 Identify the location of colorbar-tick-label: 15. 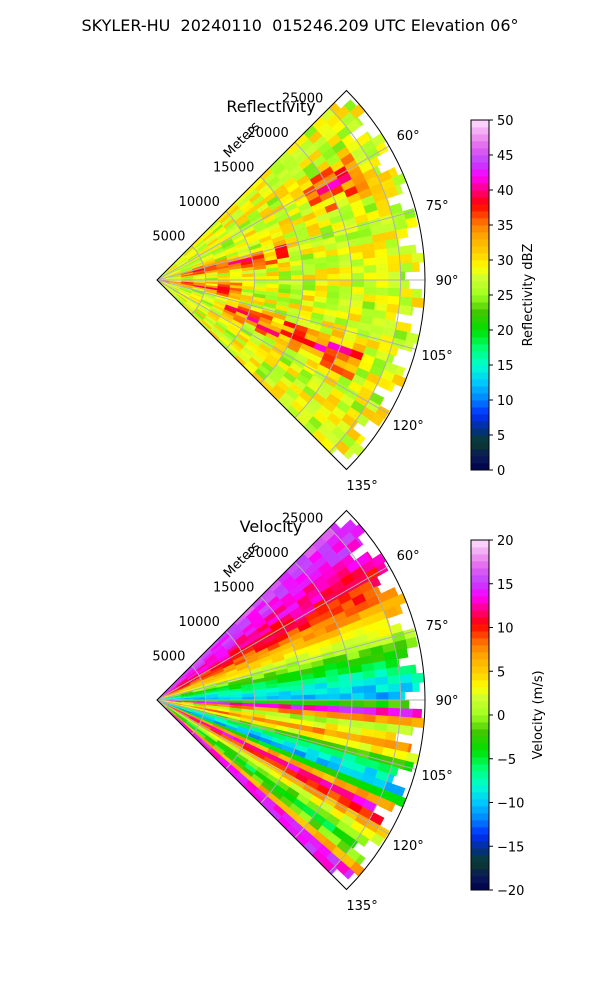
(505, 366).